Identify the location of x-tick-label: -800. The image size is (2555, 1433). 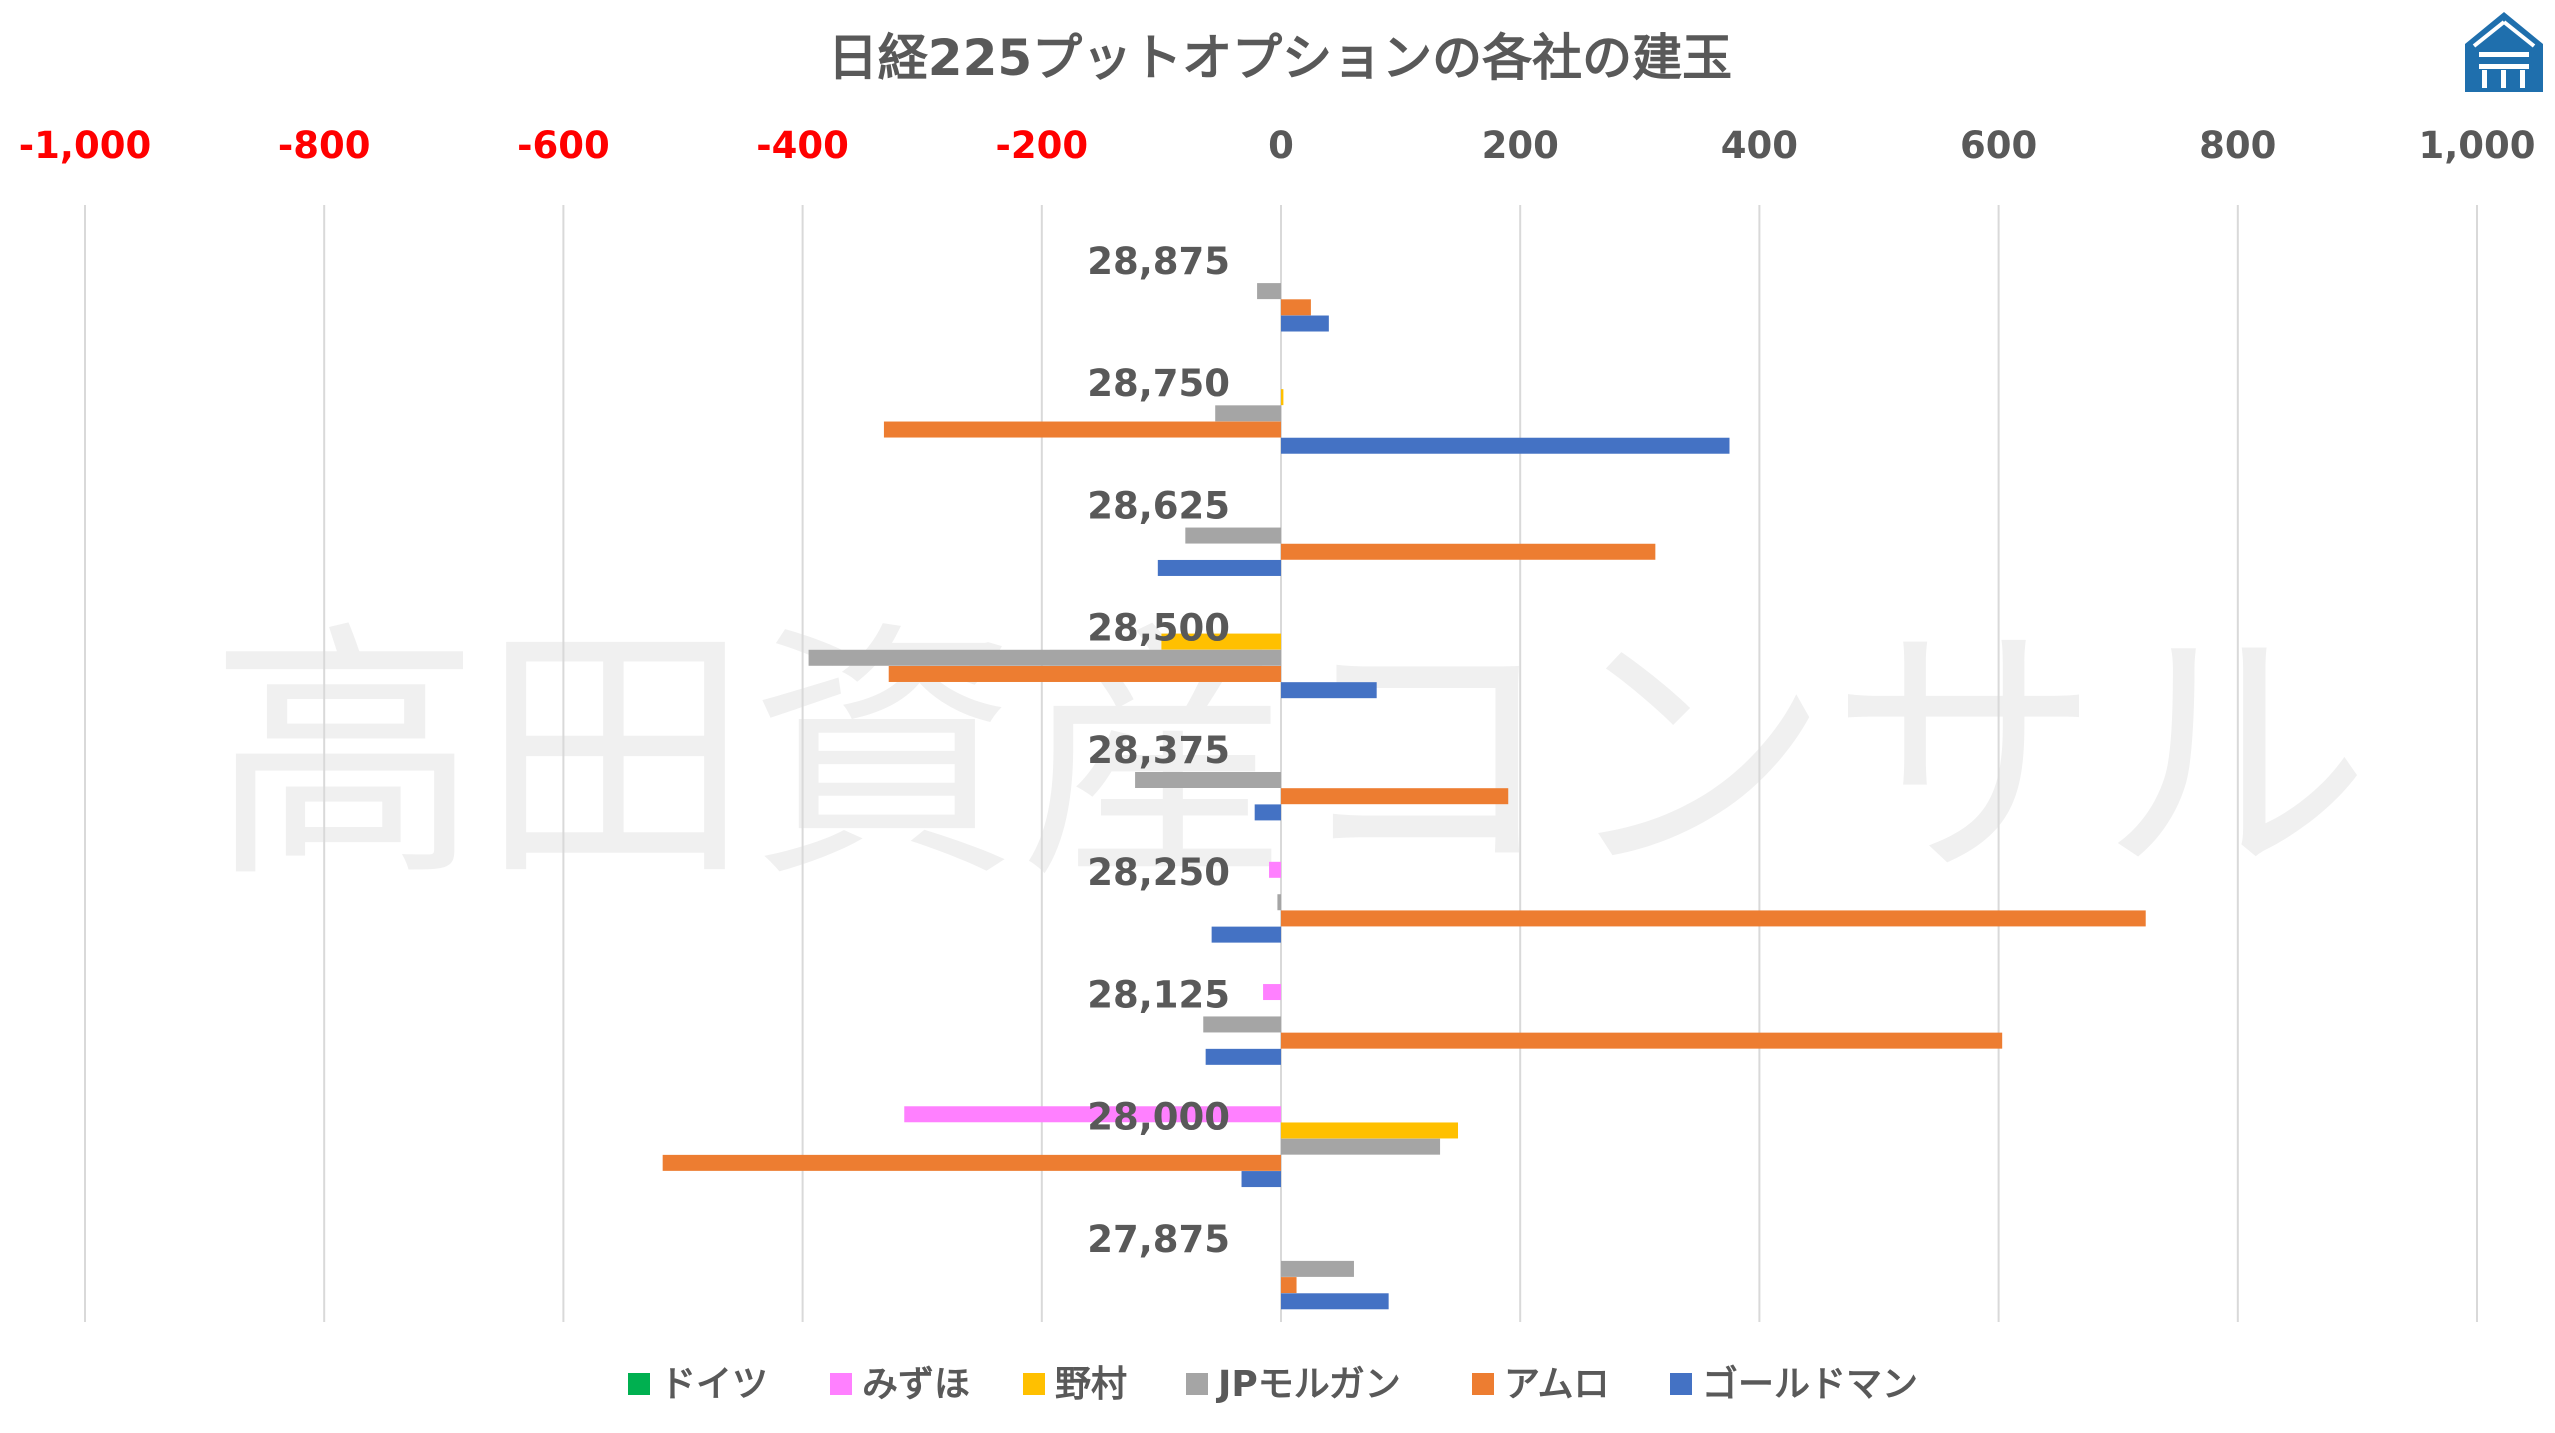
(324, 145).